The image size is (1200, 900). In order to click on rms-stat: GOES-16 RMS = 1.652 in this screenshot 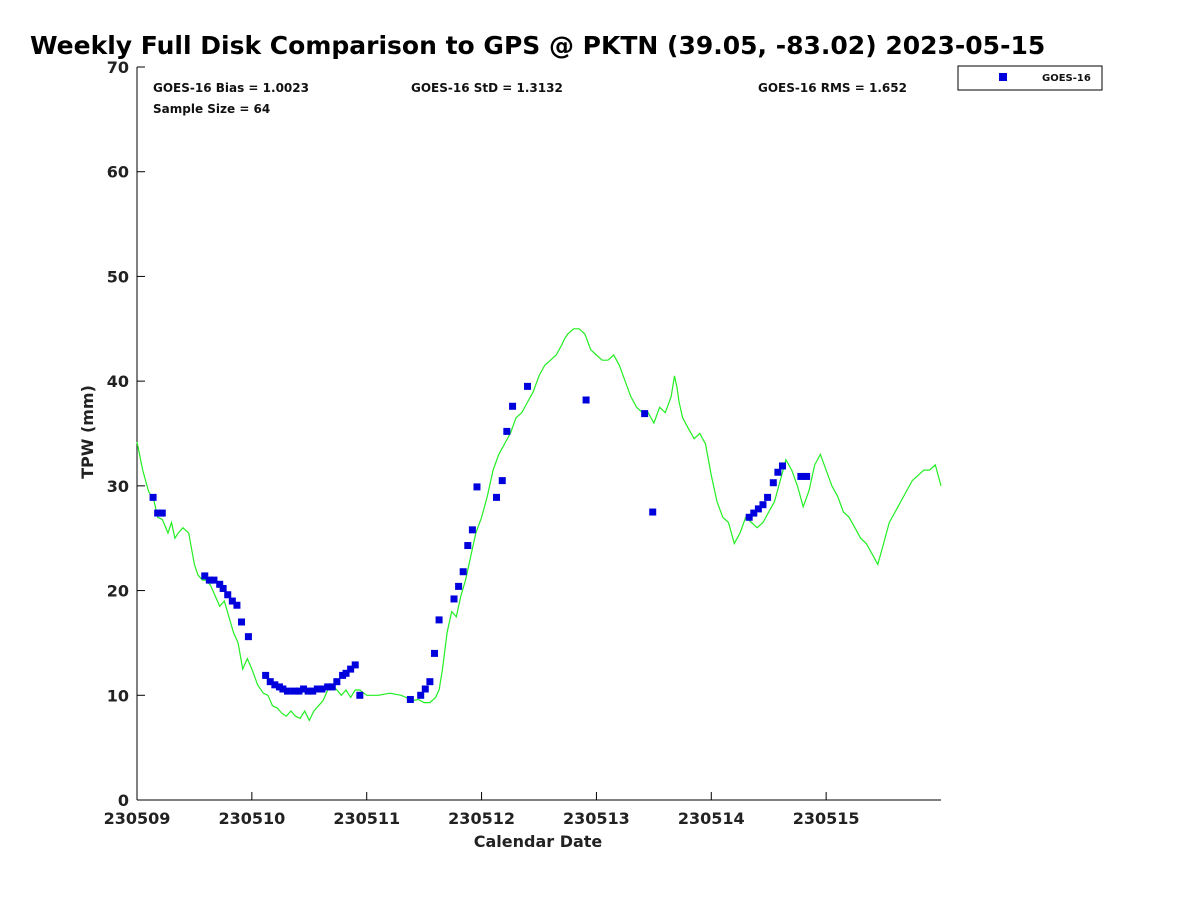, I will do `click(832, 88)`.